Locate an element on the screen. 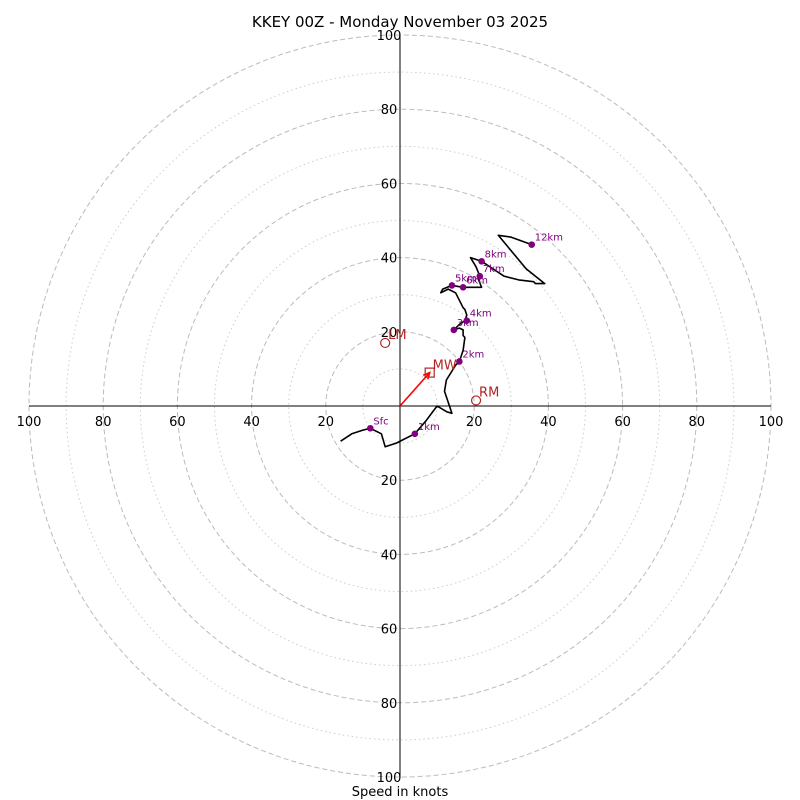  height-marker-2km is located at coordinates (459, 361).